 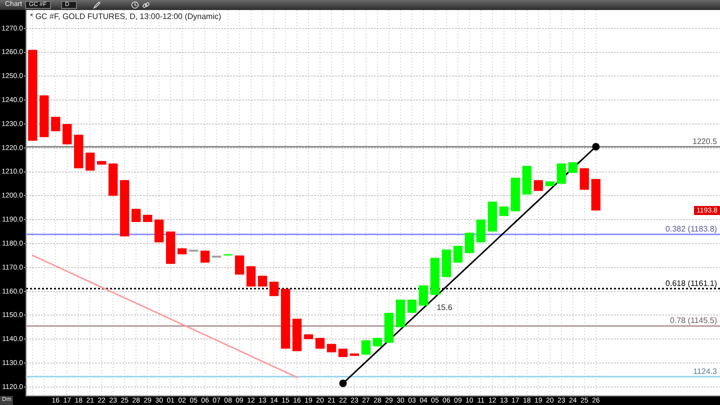 I want to click on ref-line-label: 0.382 (1183.8), so click(x=692, y=229).